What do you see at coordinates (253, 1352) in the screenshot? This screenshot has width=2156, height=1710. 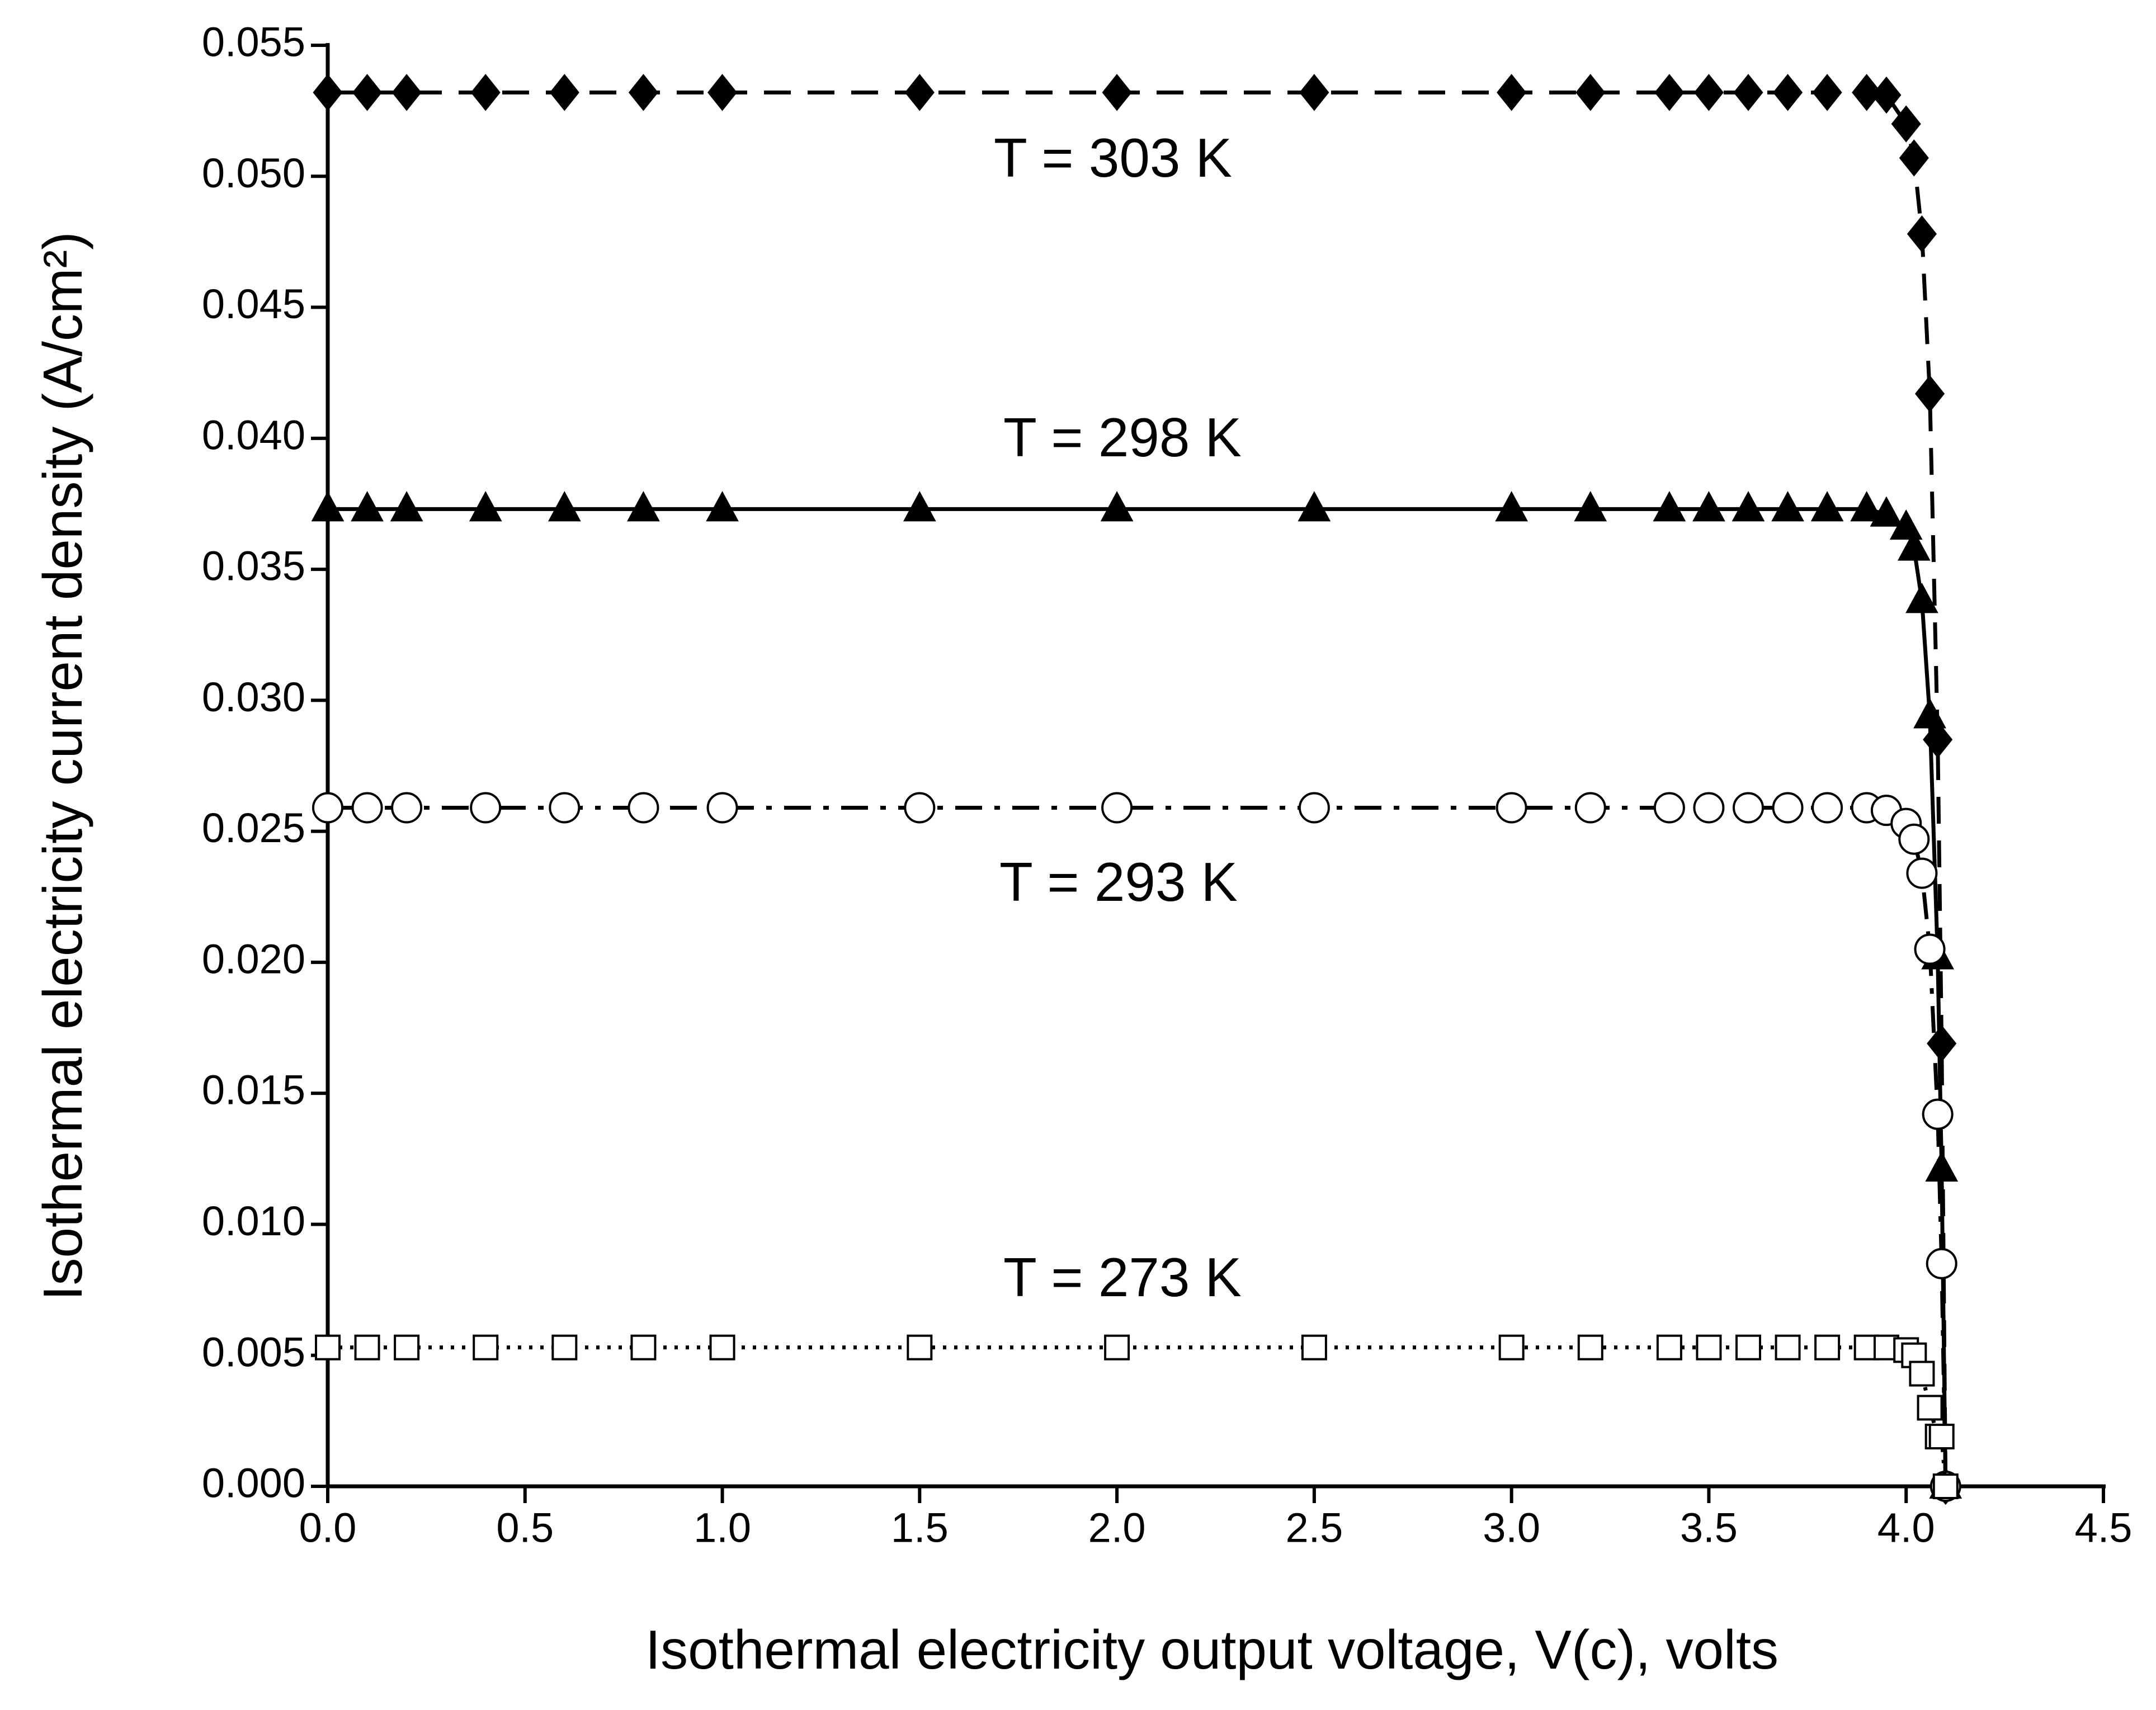 I see `y-tick-label: 0.005` at bounding box center [253, 1352].